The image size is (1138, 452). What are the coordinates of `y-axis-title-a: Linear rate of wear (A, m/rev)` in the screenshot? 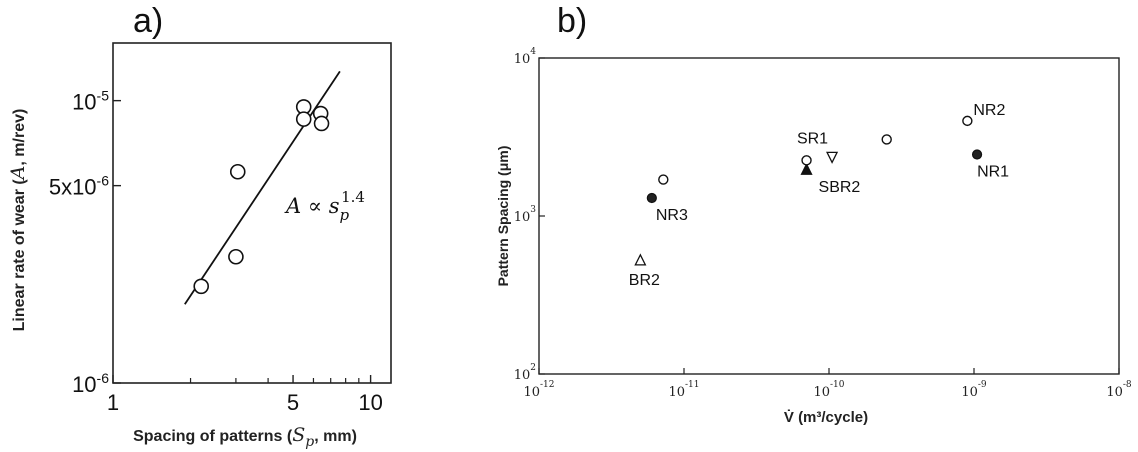 It's located at (18, 220).